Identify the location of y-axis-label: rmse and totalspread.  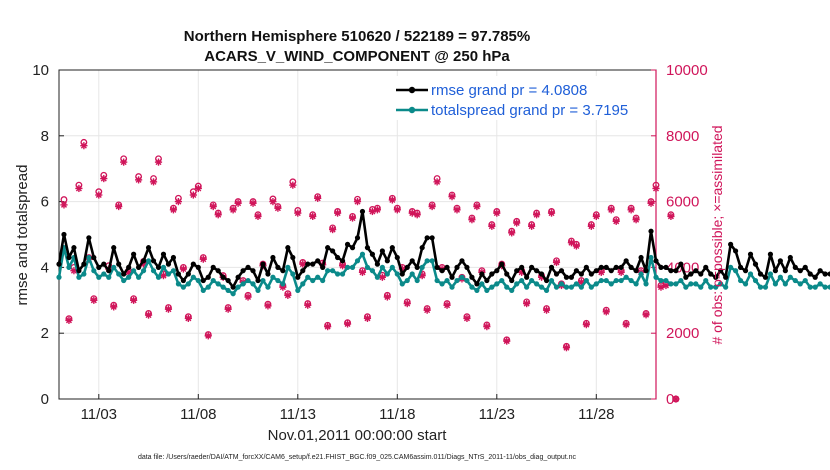
(22, 235).